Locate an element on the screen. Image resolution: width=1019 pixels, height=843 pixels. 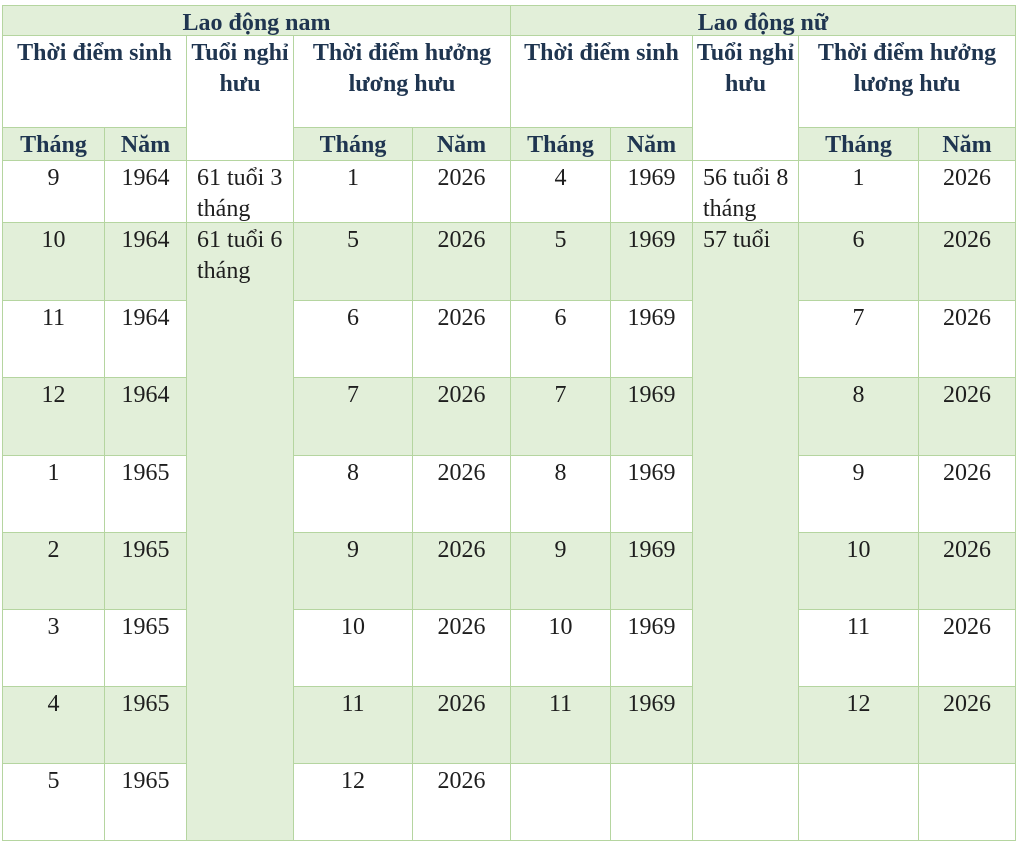
table-cell: 2 is located at coordinates (53, 571).